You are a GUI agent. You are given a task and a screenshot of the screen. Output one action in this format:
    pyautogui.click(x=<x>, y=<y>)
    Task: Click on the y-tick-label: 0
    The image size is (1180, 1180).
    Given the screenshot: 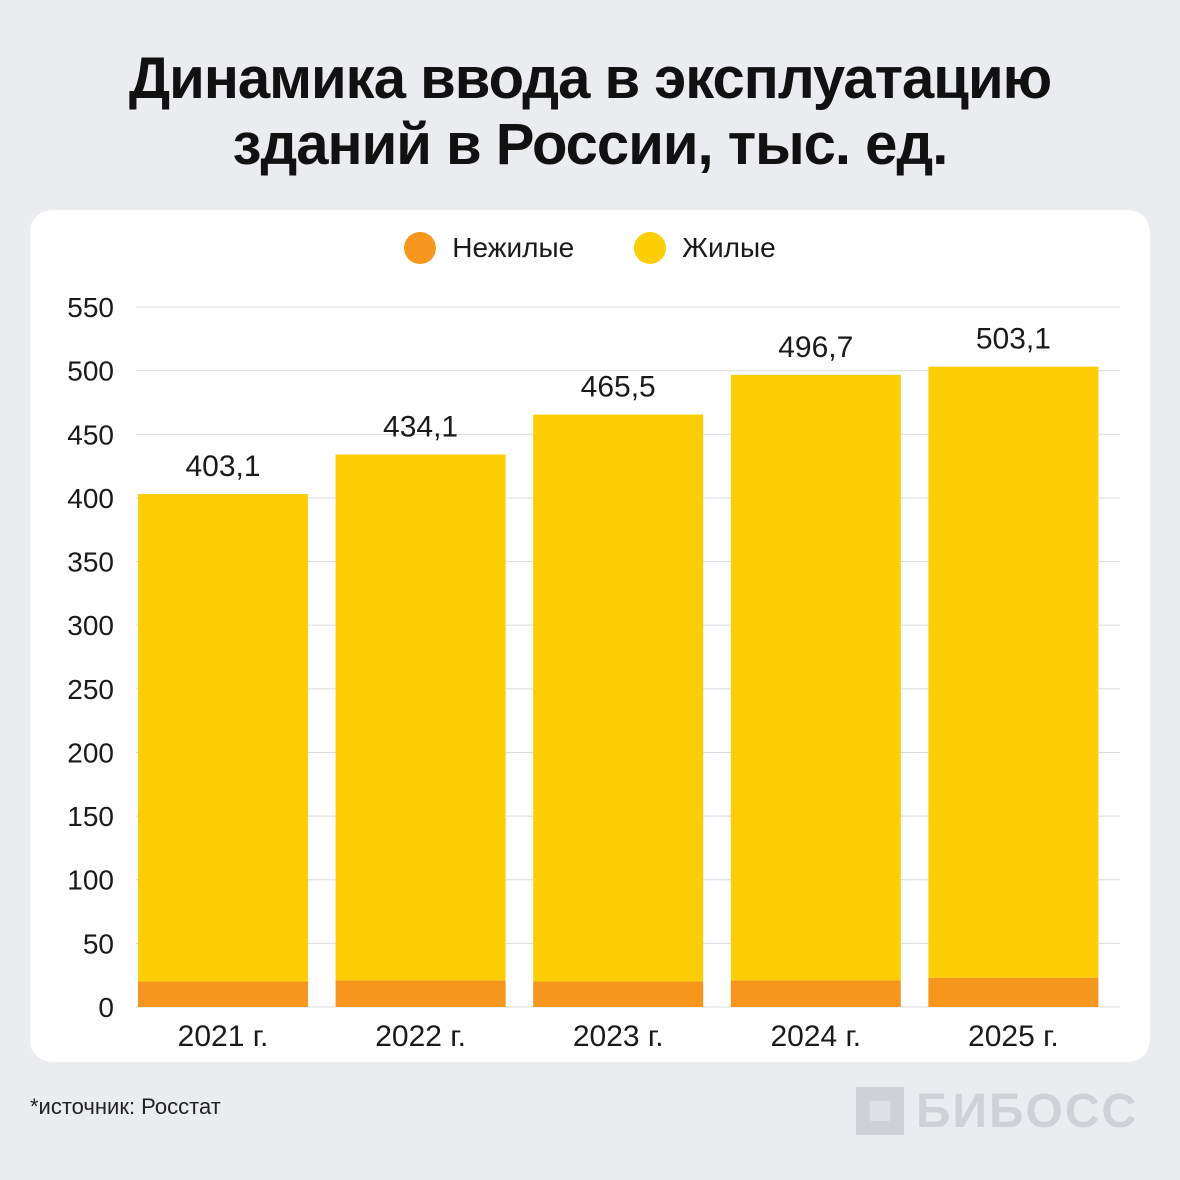 What is the action you would take?
    pyautogui.click(x=106, y=1007)
    